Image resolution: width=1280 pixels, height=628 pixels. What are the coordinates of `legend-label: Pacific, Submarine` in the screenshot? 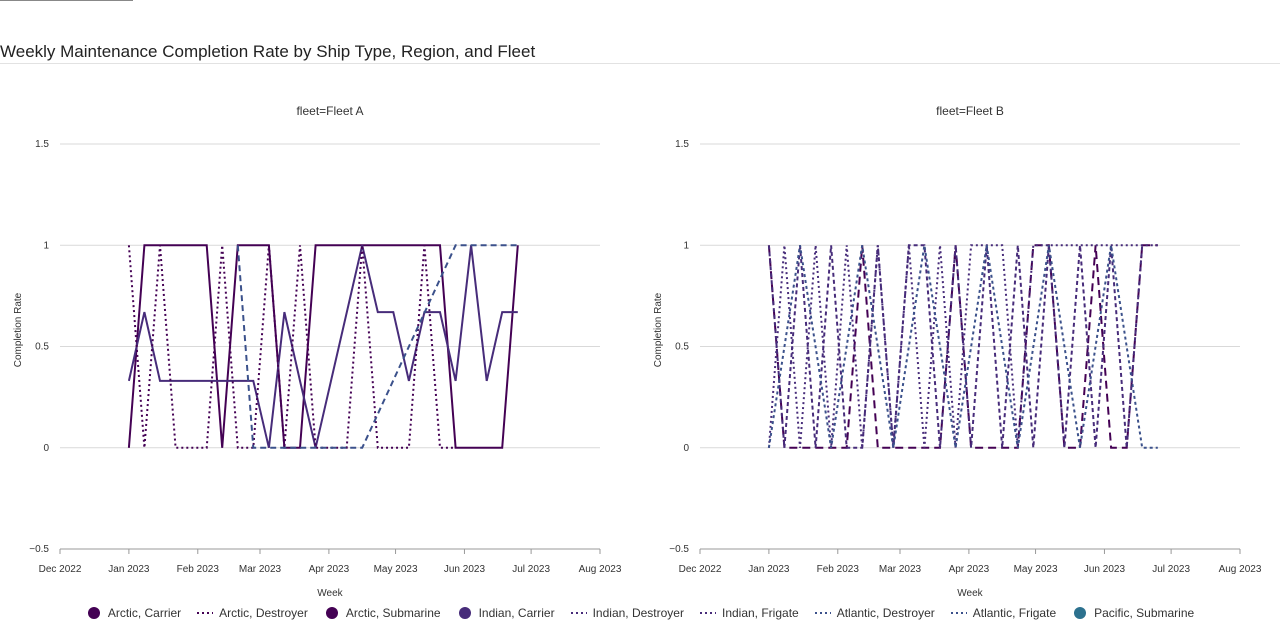 It's located at (1144, 613).